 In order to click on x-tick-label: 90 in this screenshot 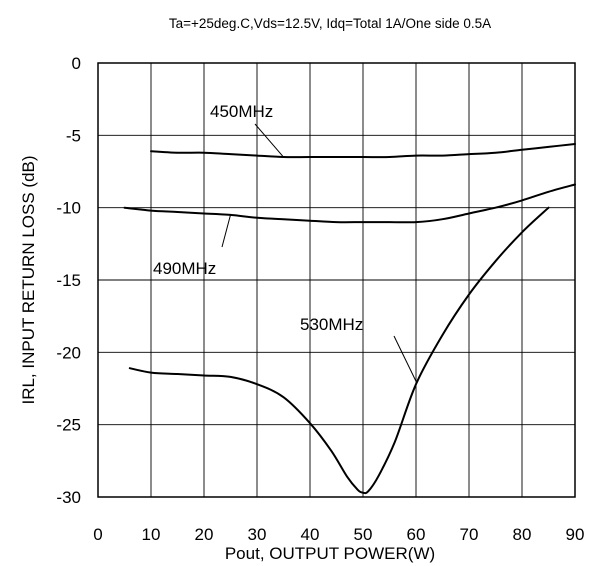, I will do `click(575, 534)`.